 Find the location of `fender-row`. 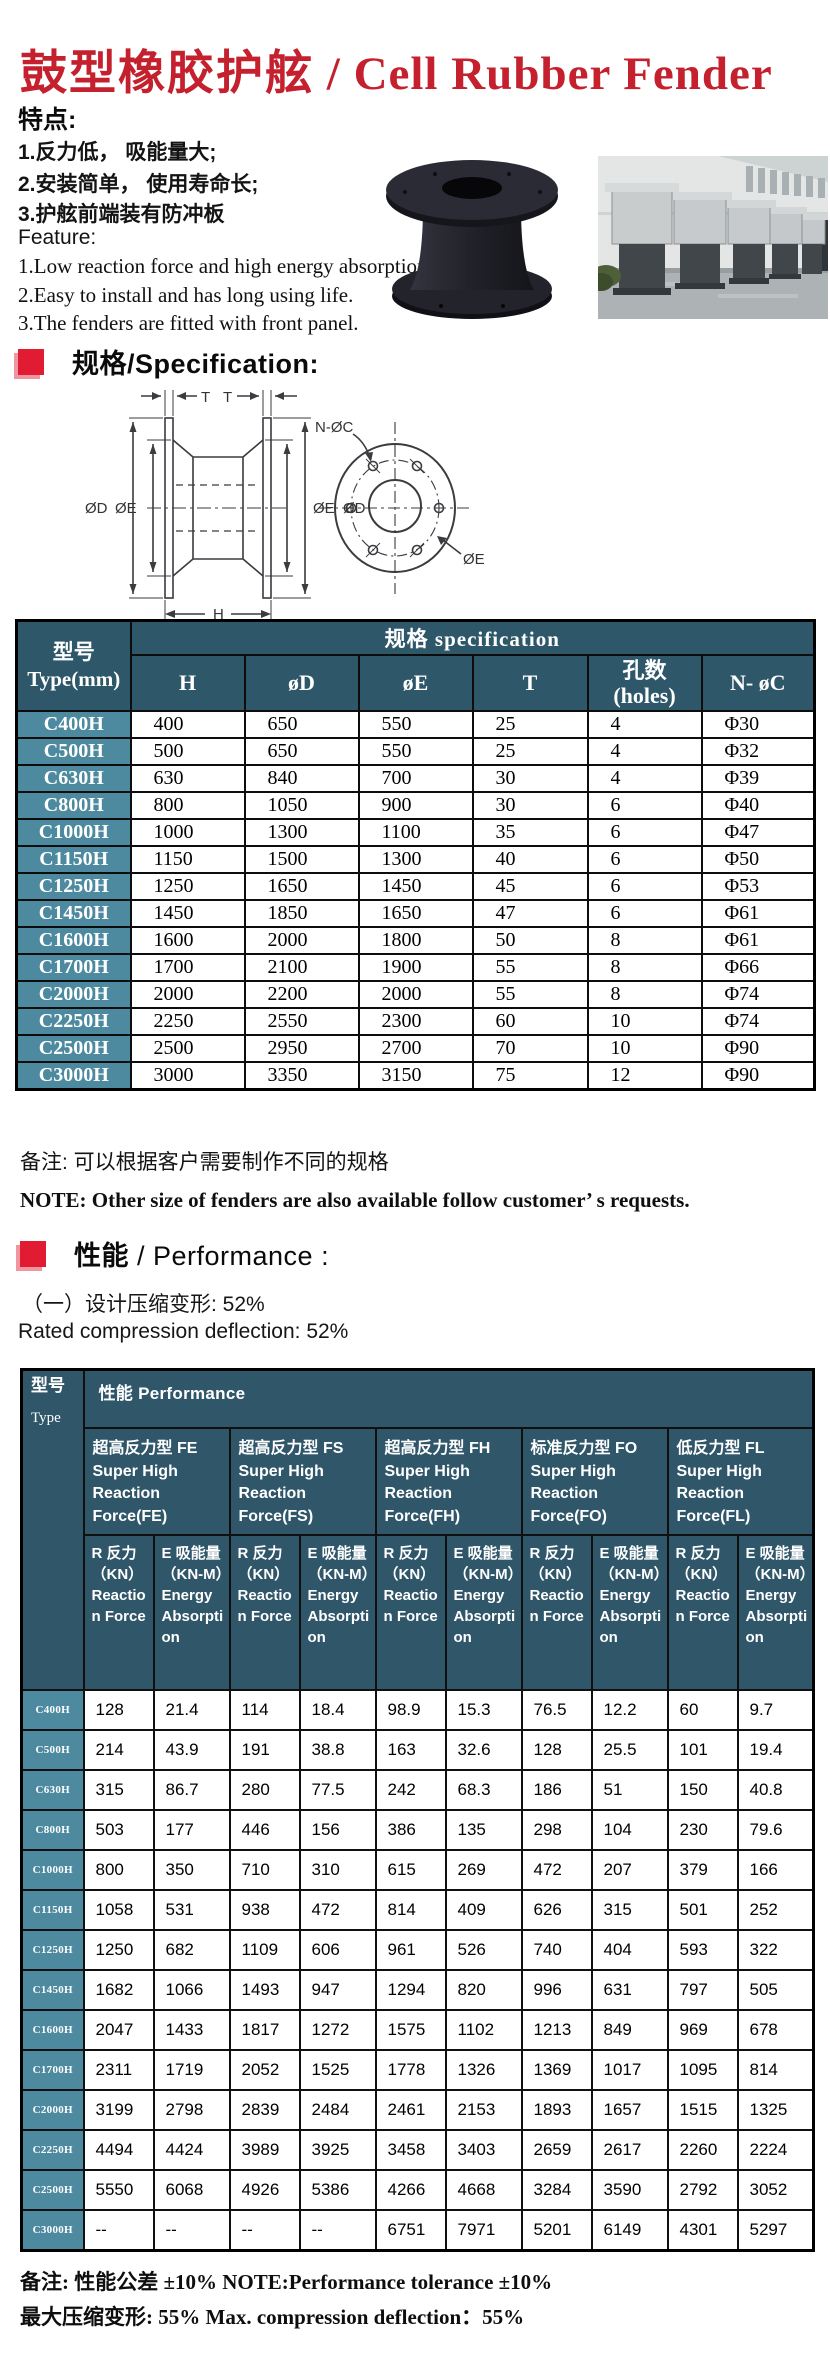

fender-row is located at coordinates (716, 239).